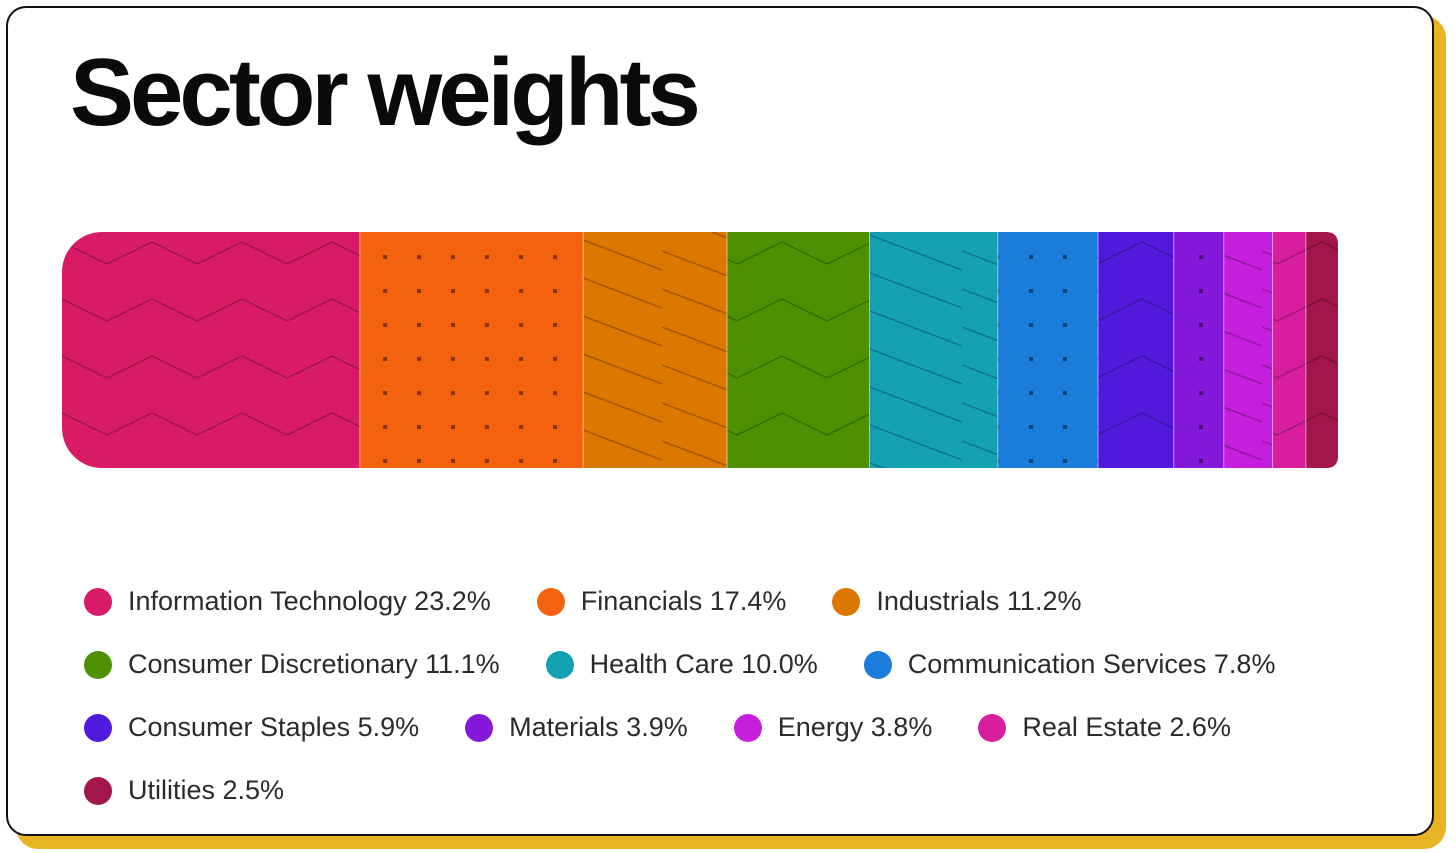  I want to click on bar-segment-consumer-staples, so click(1136, 350).